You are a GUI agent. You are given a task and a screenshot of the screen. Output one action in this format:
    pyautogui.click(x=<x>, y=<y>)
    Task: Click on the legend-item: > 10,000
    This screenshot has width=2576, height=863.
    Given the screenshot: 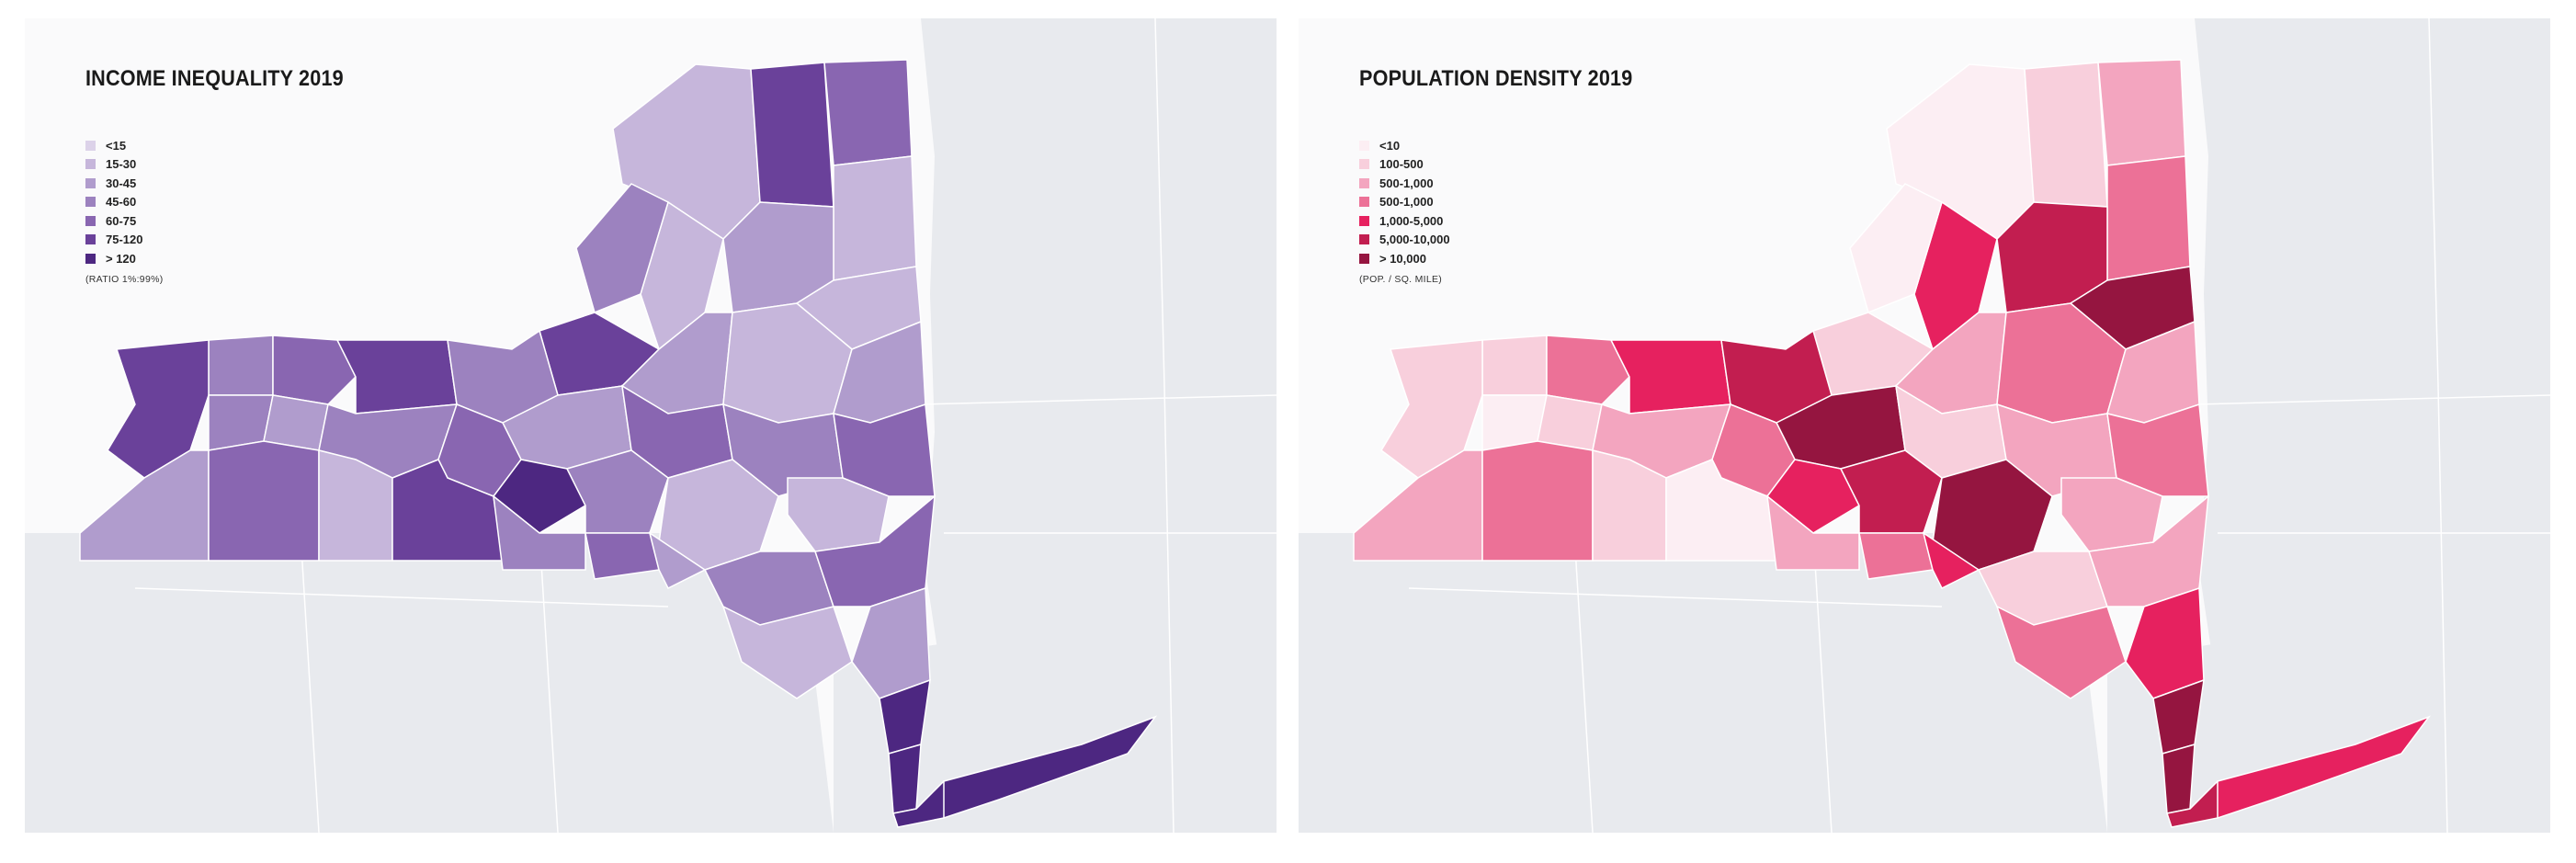 What is the action you would take?
    pyautogui.click(x=1404, y=258)
    